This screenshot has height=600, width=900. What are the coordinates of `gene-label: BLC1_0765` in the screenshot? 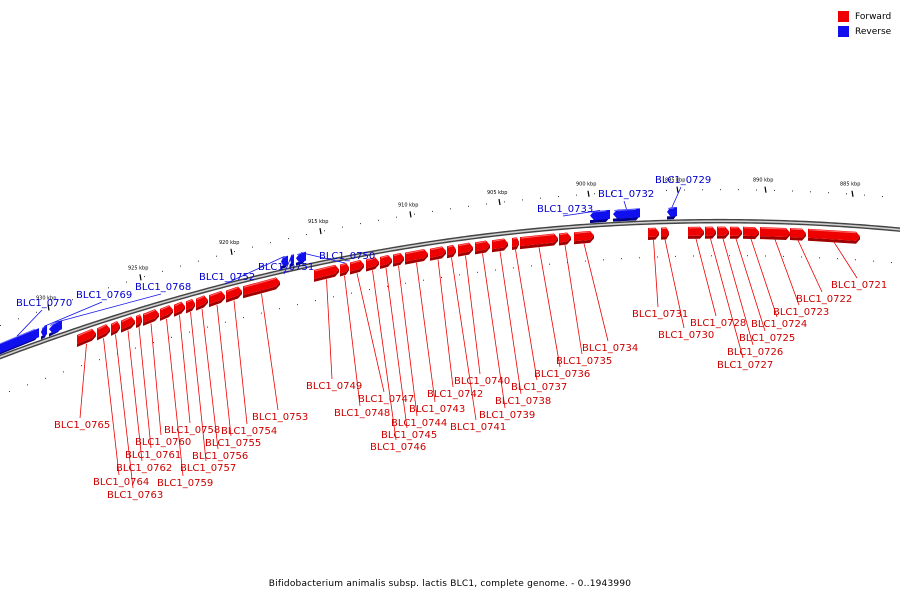 It's located at (82, 425).